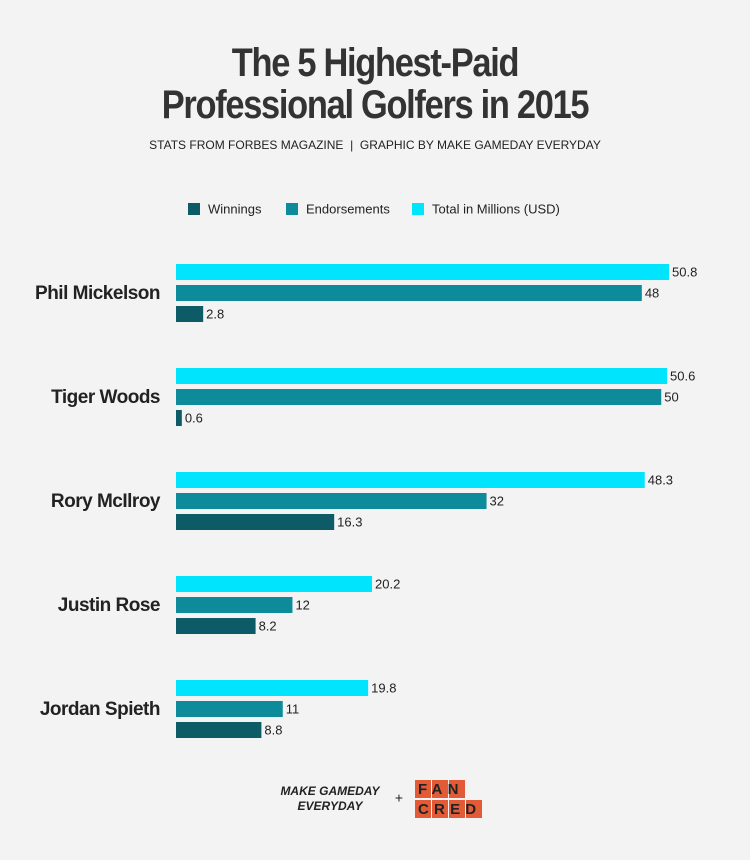 The image size is (750, 860). I want to click on category-label: Tiger Woods, so click(105, 397).